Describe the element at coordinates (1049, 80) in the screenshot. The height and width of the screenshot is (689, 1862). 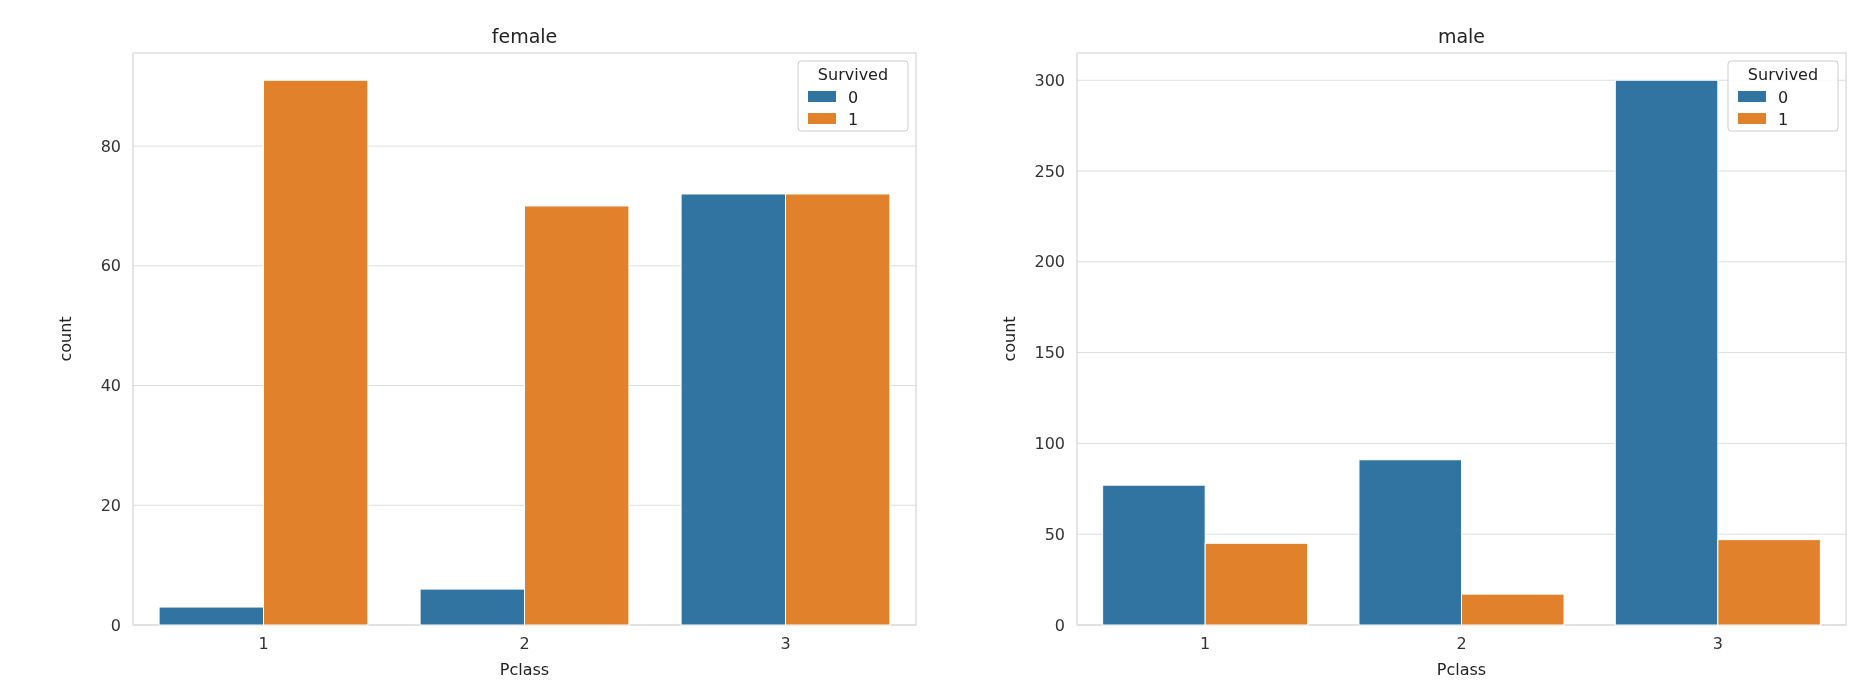
I see `y-tick-label: 300` at that location.